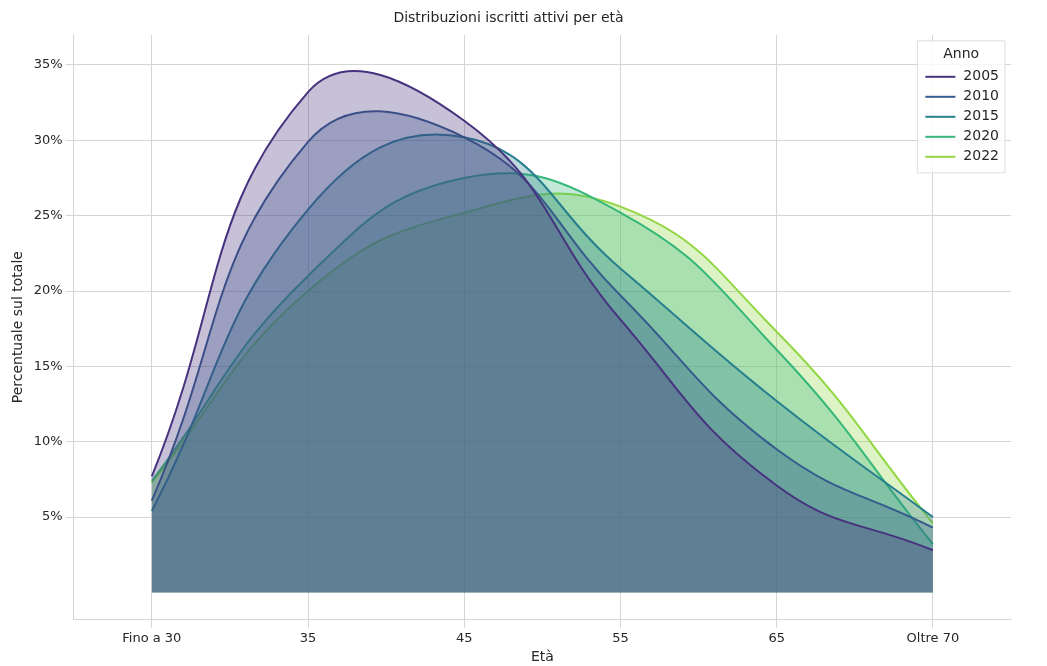 This screenshot has width=1047, height=666. What do you see at coordinates (48, 290) in the screenshot?
I see `y-tick-label: 20%` at bounding box center [48, 290].